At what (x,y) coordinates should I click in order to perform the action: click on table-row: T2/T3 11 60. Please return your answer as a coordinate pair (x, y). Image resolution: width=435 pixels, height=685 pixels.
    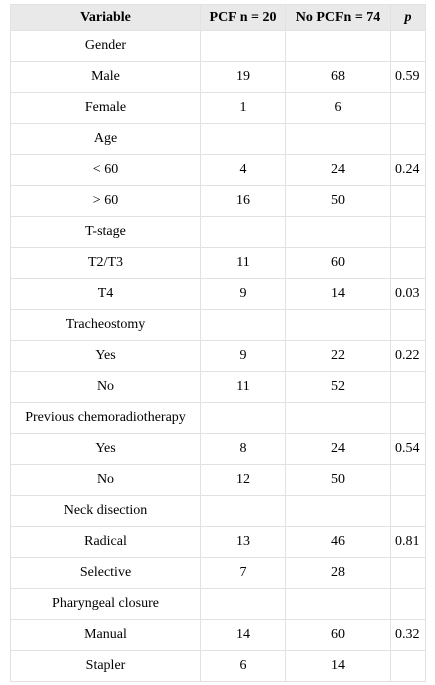
    Looking at the image, I should click on (218, 263).